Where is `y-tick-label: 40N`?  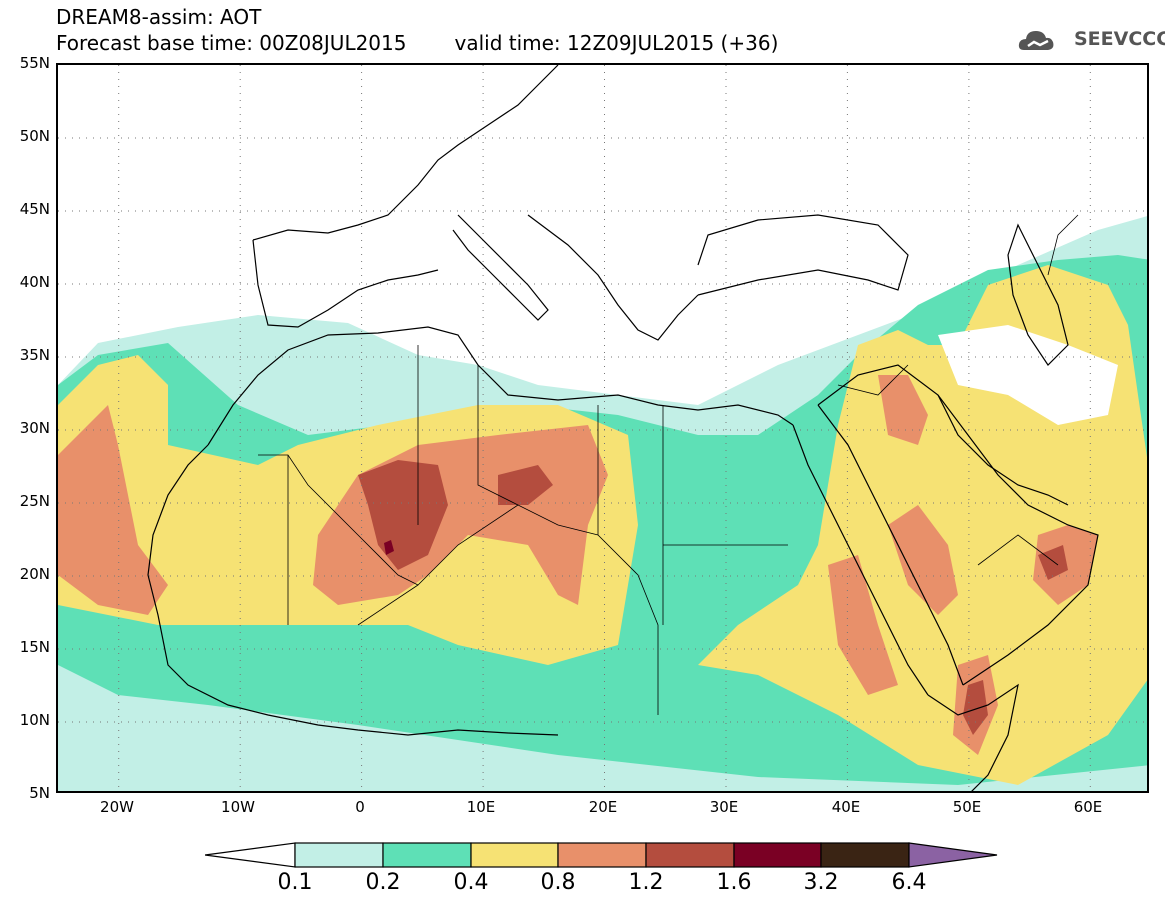 y-tick-label: 40N is located at coordinates (34, 282).